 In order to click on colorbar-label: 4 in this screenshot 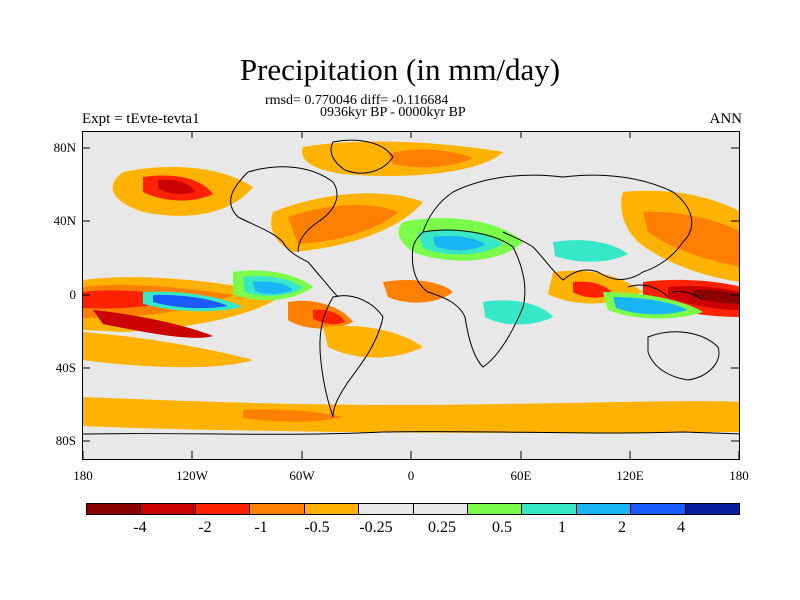, I will do `click(681, 527)`.